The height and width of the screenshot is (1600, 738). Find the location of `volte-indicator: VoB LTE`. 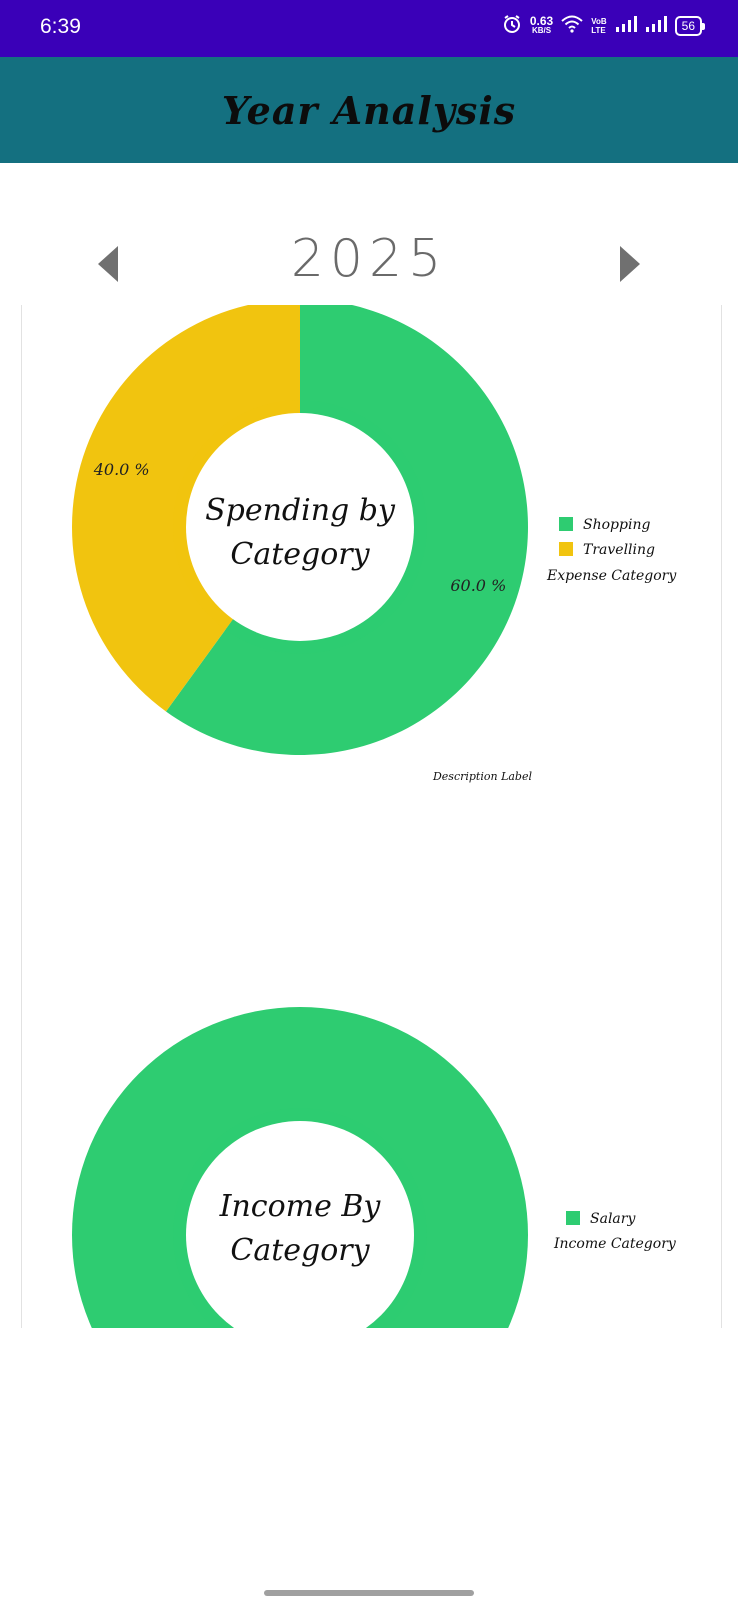

volte-indicator: VoB LTE is located at coordinates (598, 26).